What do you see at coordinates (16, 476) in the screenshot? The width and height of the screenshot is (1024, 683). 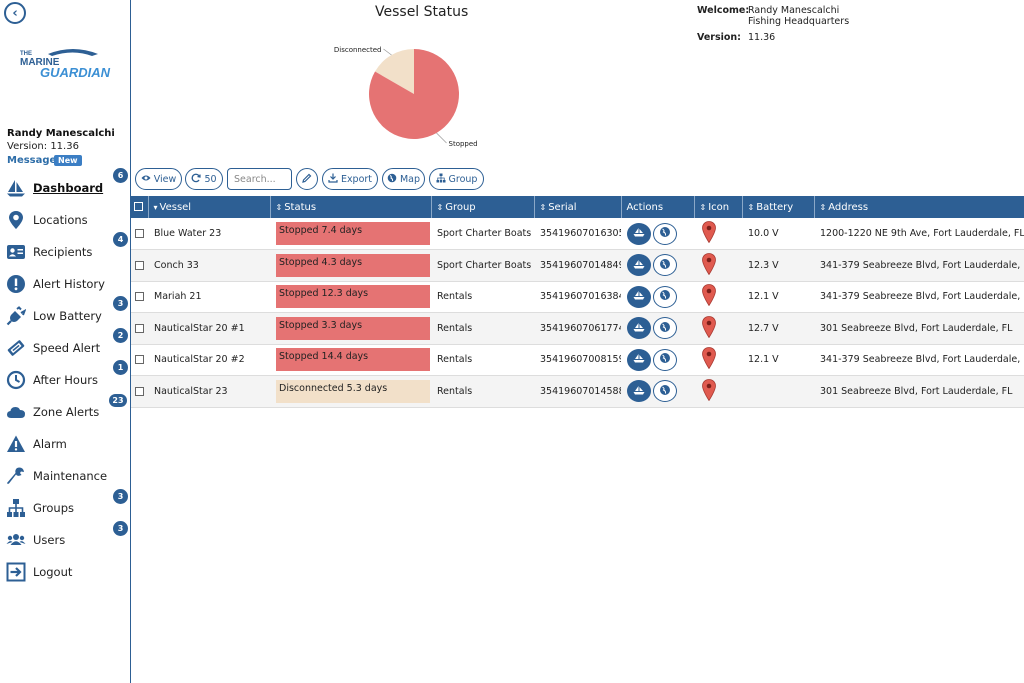 I see `wrench-icon` at bounding box center [16, 476].